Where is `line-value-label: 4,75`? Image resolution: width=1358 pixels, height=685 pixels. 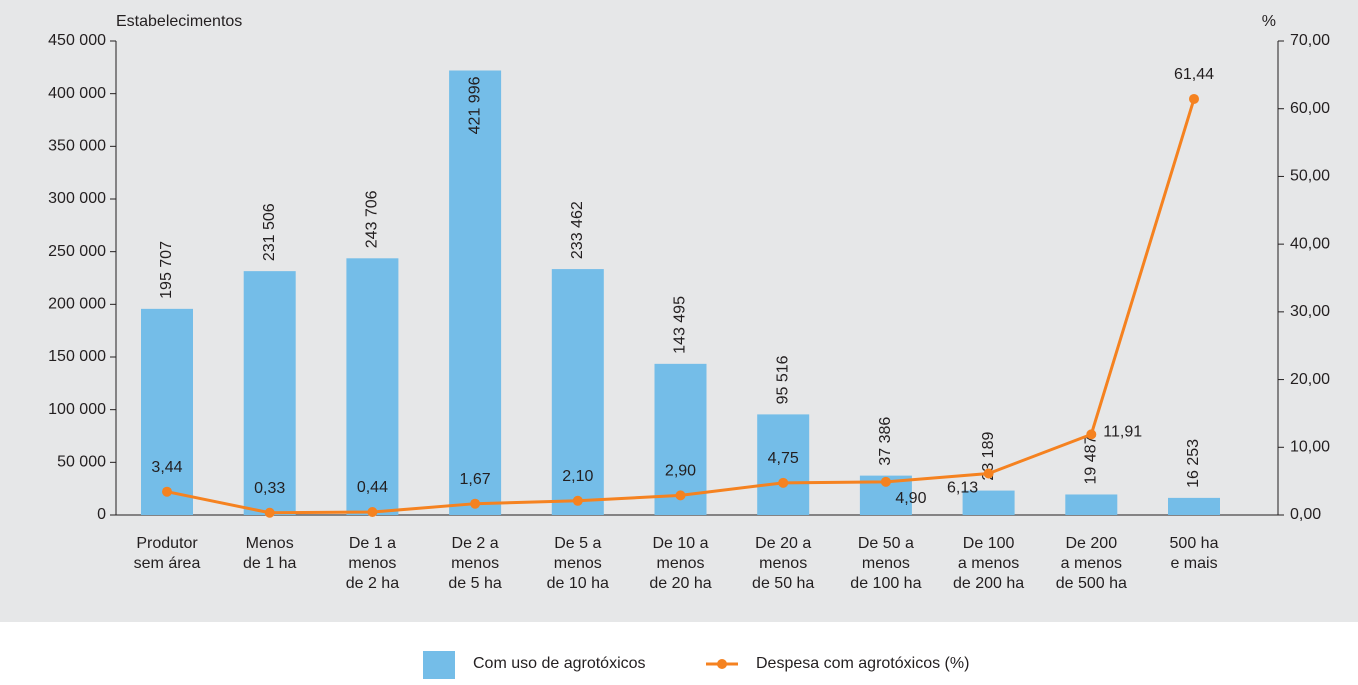
line-value-label: 4,75 is located at coordinates (783, 458).